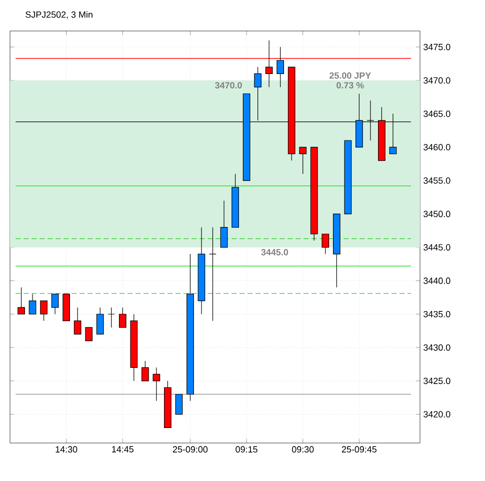 The width and height of the screenshot is (485, 481). I want to click on chart-title: SJPJ2502, 3 Min, so click(59, 15).